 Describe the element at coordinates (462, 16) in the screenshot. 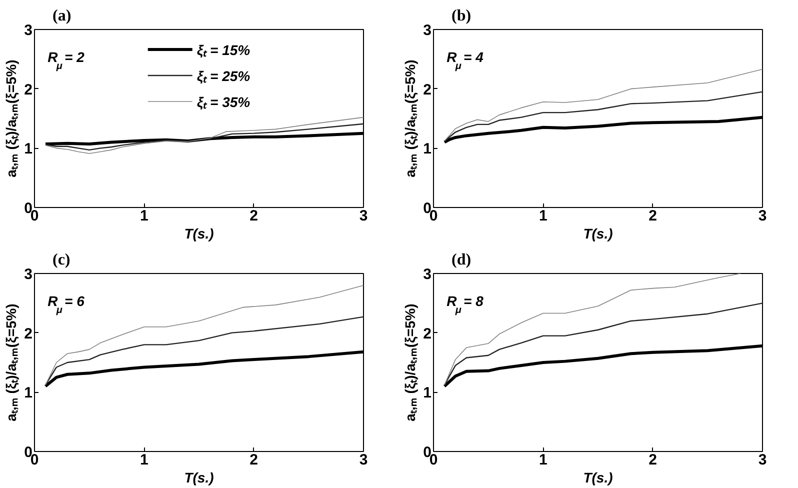

I see `chart-title: (b)` at that location.